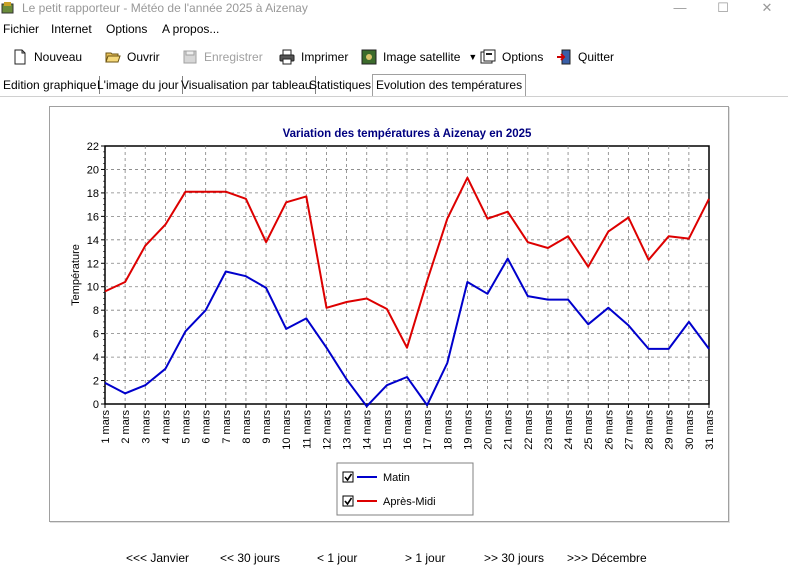 This screenshot has width=788, height=580. Describe the element at coordinates (93, 264) in the screenshot. I see `y-tick-label: 12` at that location.